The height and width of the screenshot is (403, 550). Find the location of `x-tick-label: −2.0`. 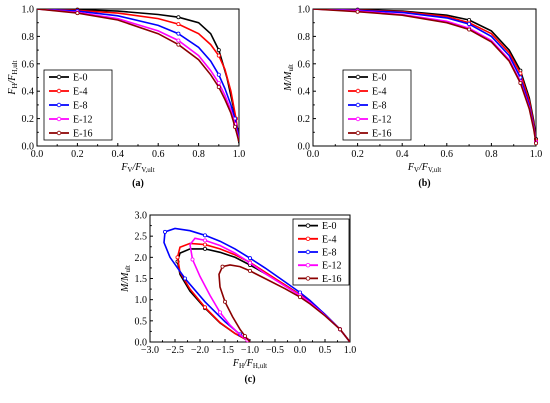

x-tick-label: −2.0 is located at coordinates (200, 350).